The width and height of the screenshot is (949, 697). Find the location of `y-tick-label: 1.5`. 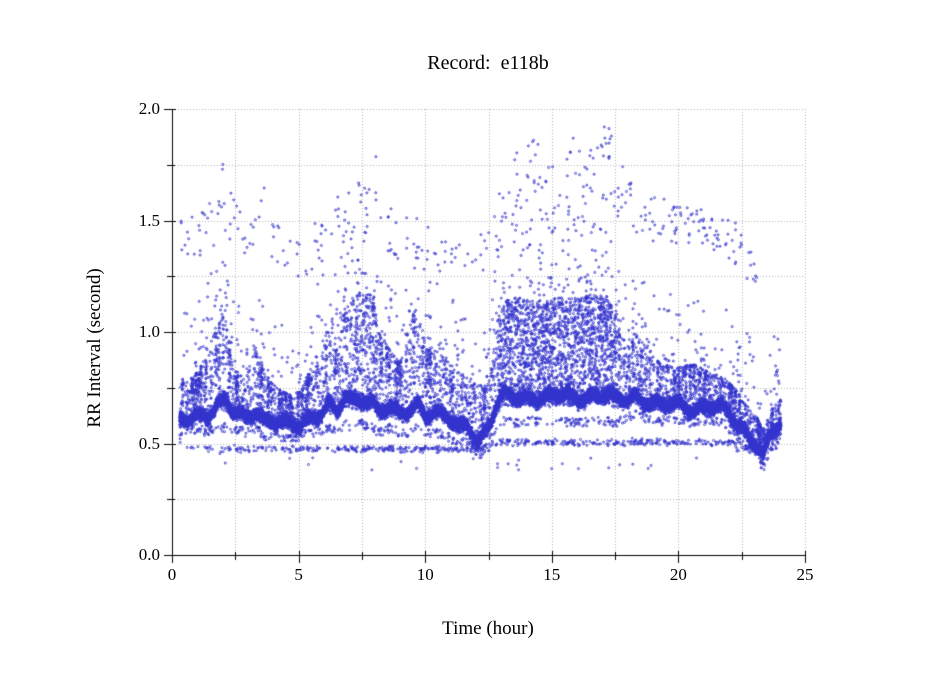

y-tick-label: 1.5 is located at coordinates (149, 220).